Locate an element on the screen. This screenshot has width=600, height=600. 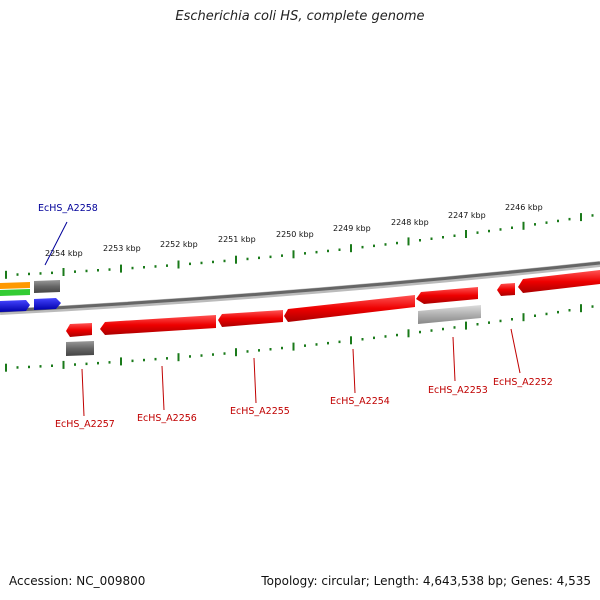
blue-feature-left is located at coordinates (15, 306).